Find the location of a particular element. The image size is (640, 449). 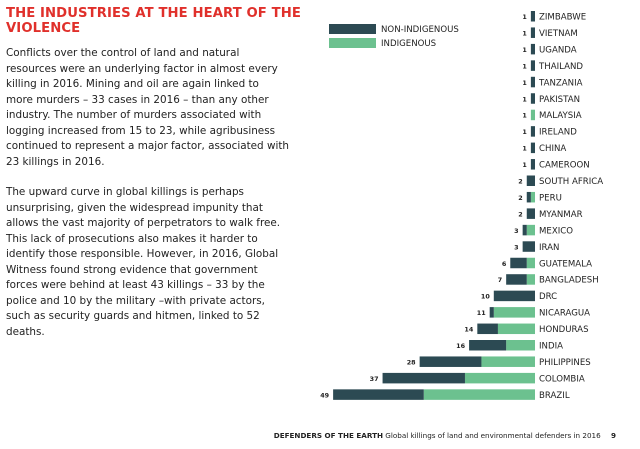

bar-non-indigenous-south-africa is located at coordinates (530, 180).